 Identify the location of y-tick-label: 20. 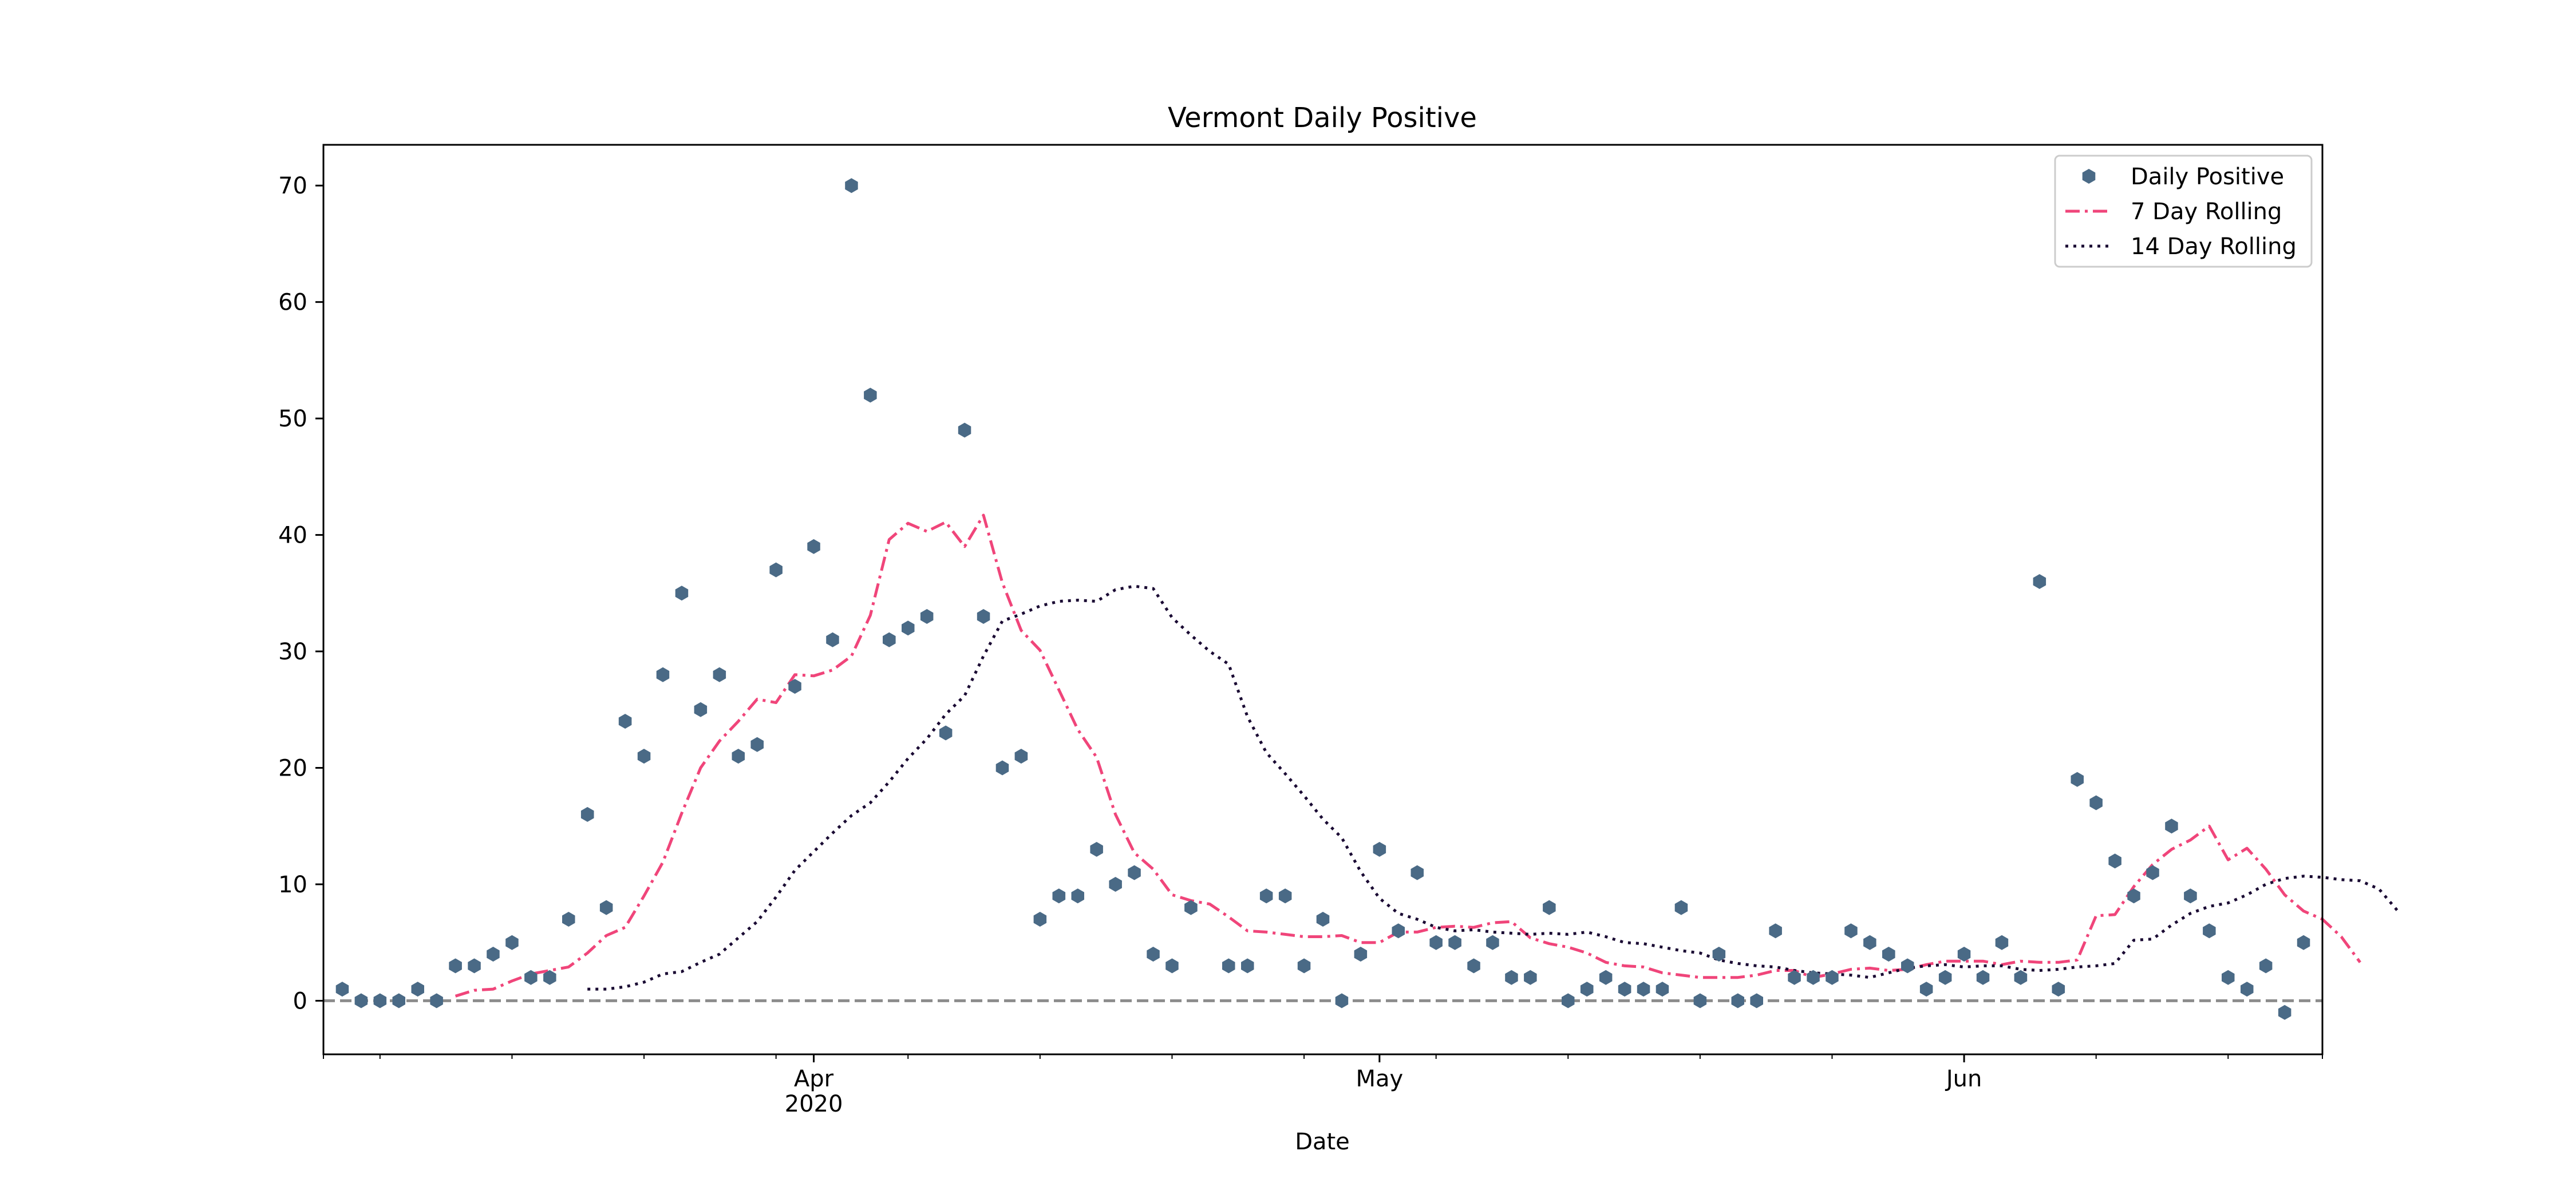
(292, 768).